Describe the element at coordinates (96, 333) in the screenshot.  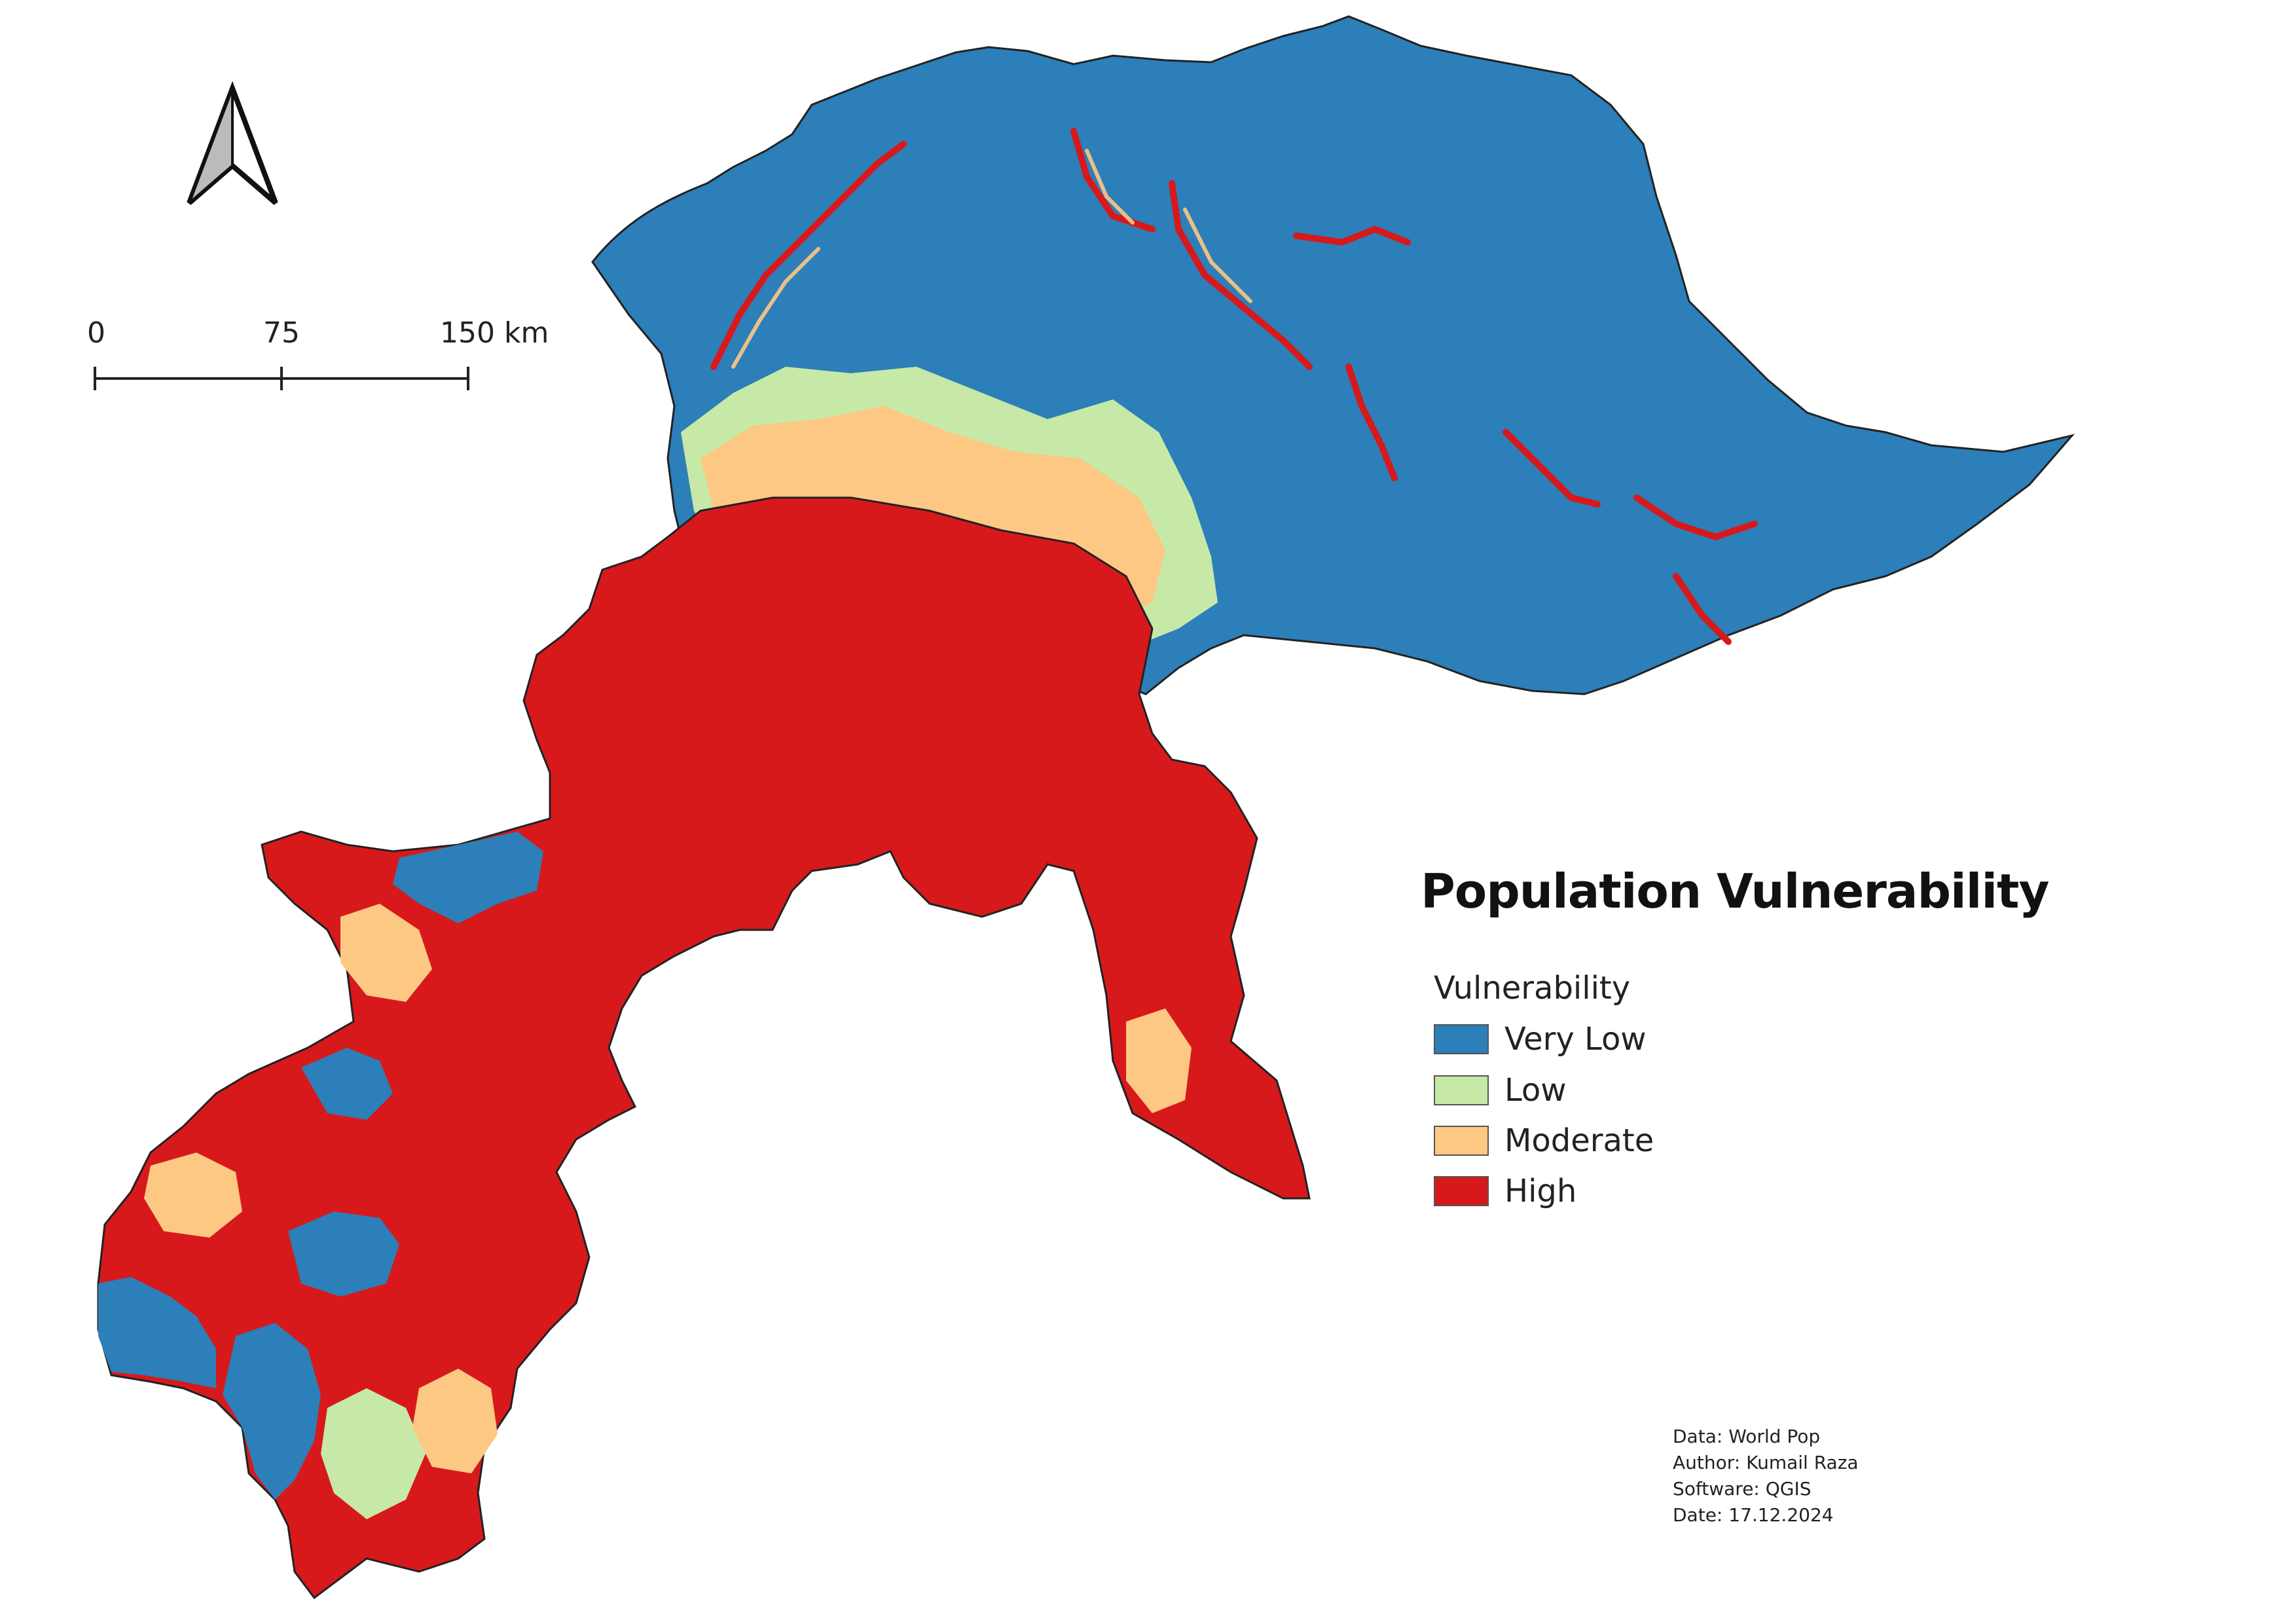
I see `scale-label-0: 0` at that location.